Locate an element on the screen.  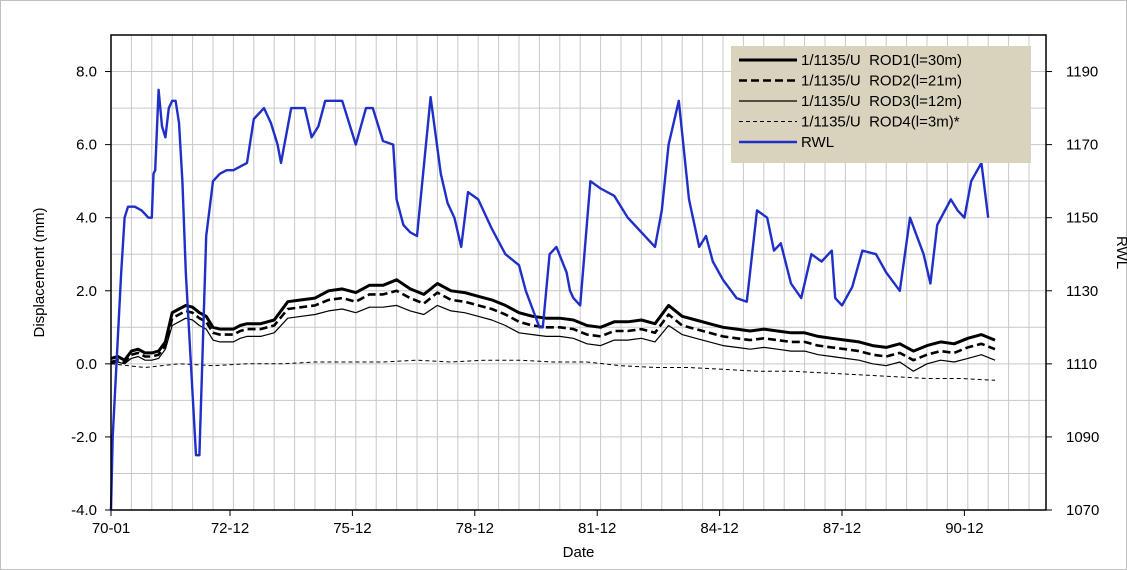
y2-tick-label: 1170 is located at coordinates (1082, 145).